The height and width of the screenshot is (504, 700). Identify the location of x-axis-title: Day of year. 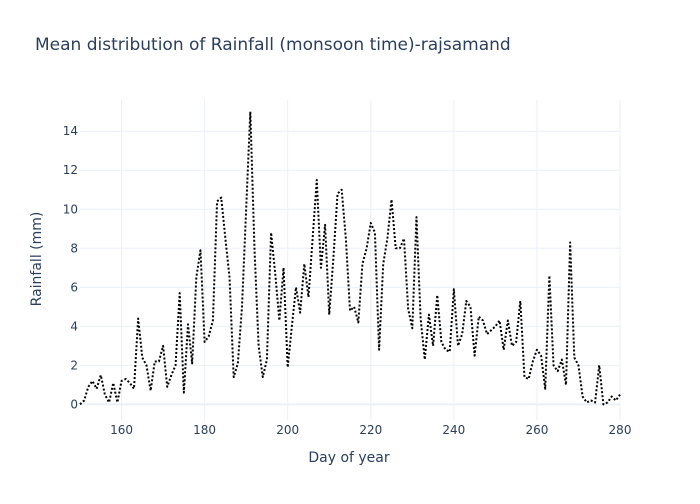
(349, 458).